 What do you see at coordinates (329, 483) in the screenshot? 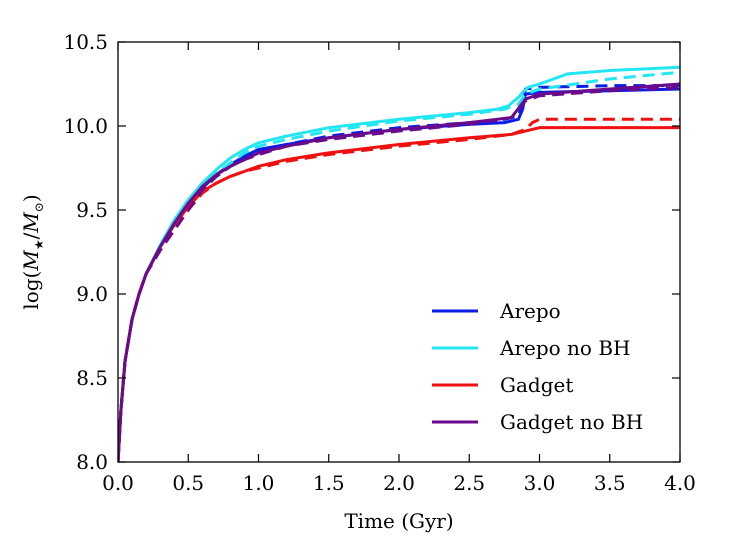
I see `x-tick-label: 1.5` at bounding box center [329, 483].